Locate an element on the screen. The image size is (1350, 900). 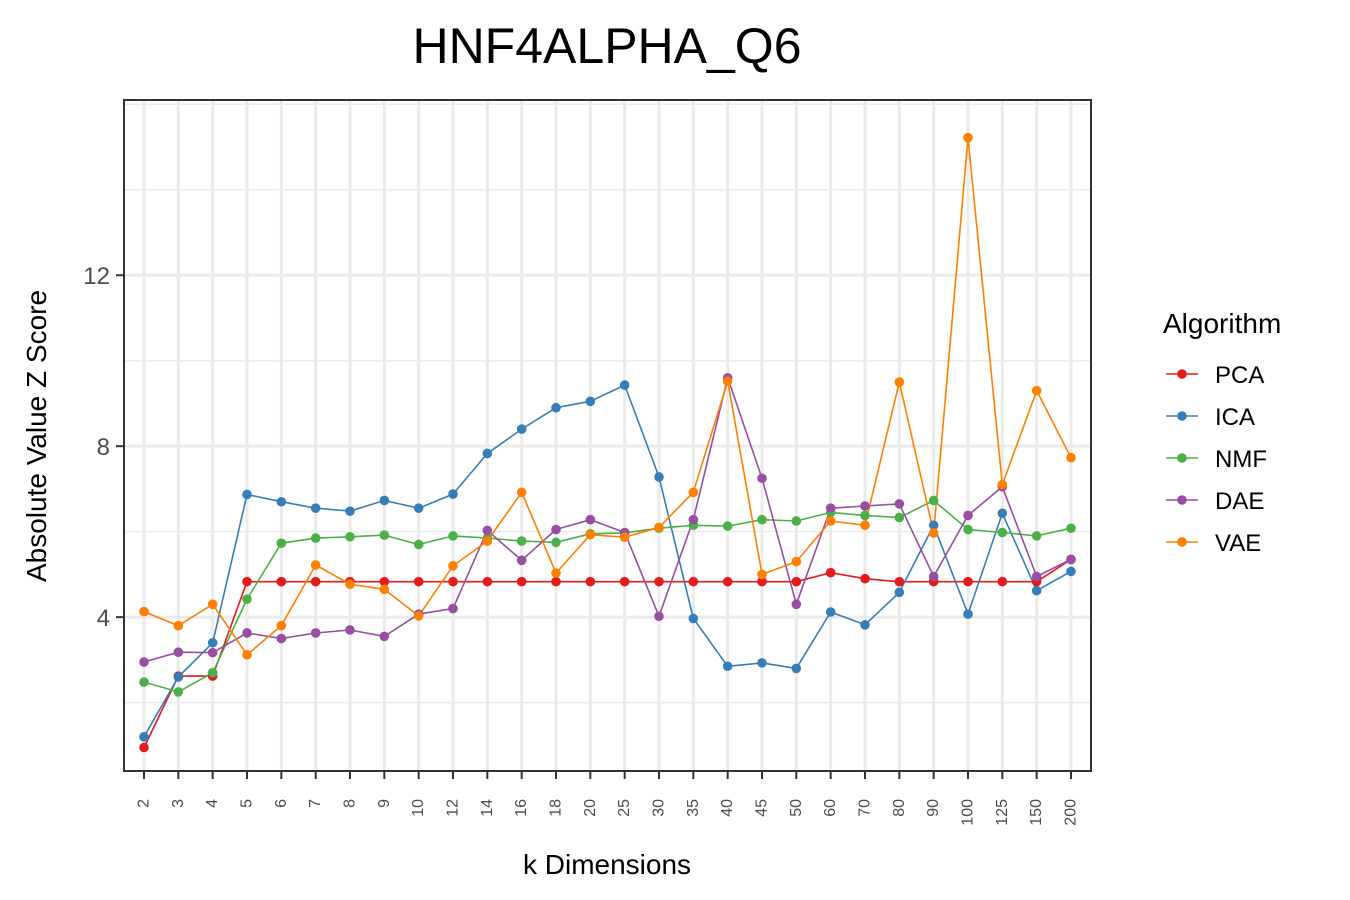
y-axis: 4 8 12 is located at coordinates (103, 447).